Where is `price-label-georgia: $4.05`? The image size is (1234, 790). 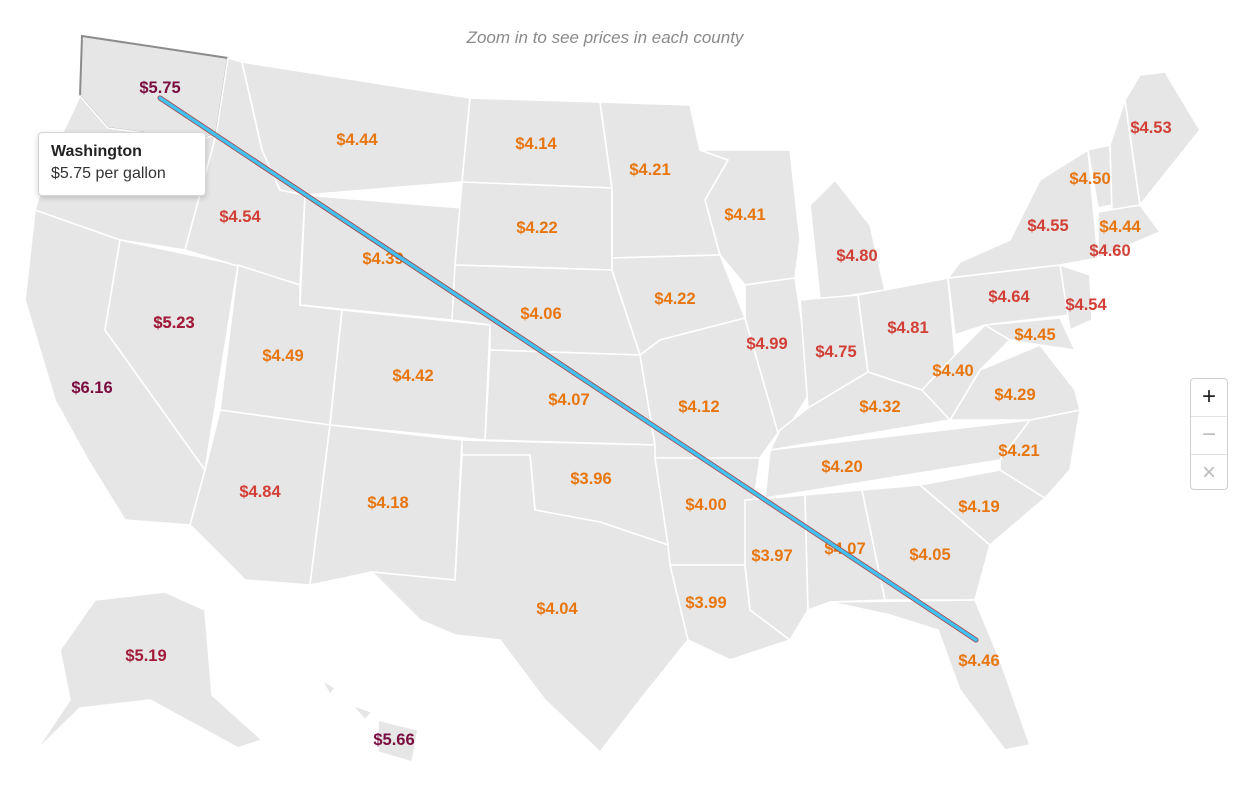
price-label-georgia: $4.05 is located at coordinates (929, 555).